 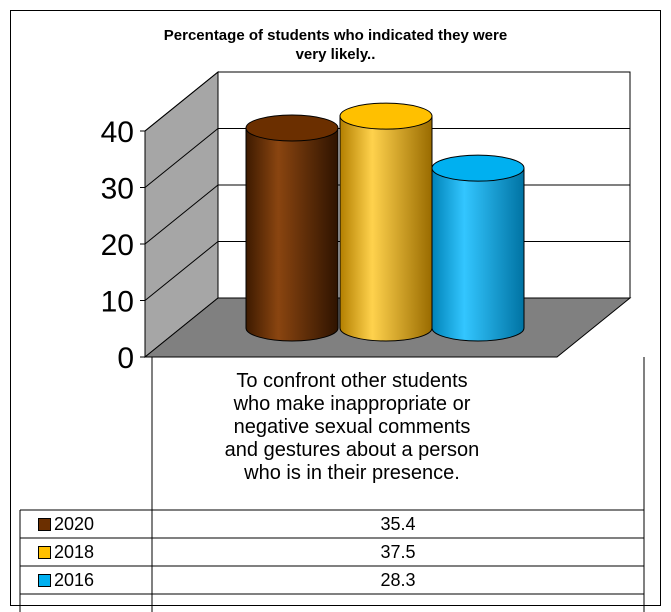 I want to click on bar-body-2020, so click(x=292, y=234).